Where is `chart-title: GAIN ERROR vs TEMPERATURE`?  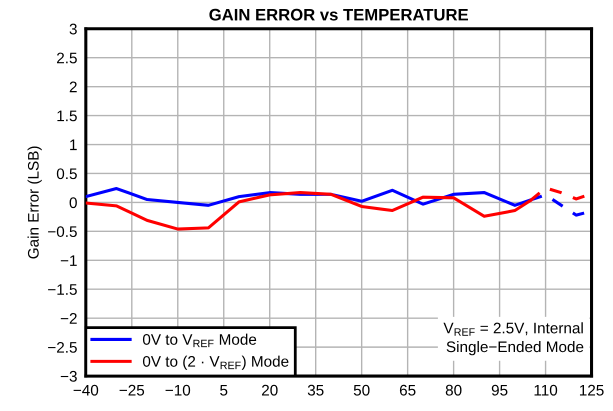 chart-title: GAIN ERROR vs TEMPERATURE is located at coordinates (338, 14).